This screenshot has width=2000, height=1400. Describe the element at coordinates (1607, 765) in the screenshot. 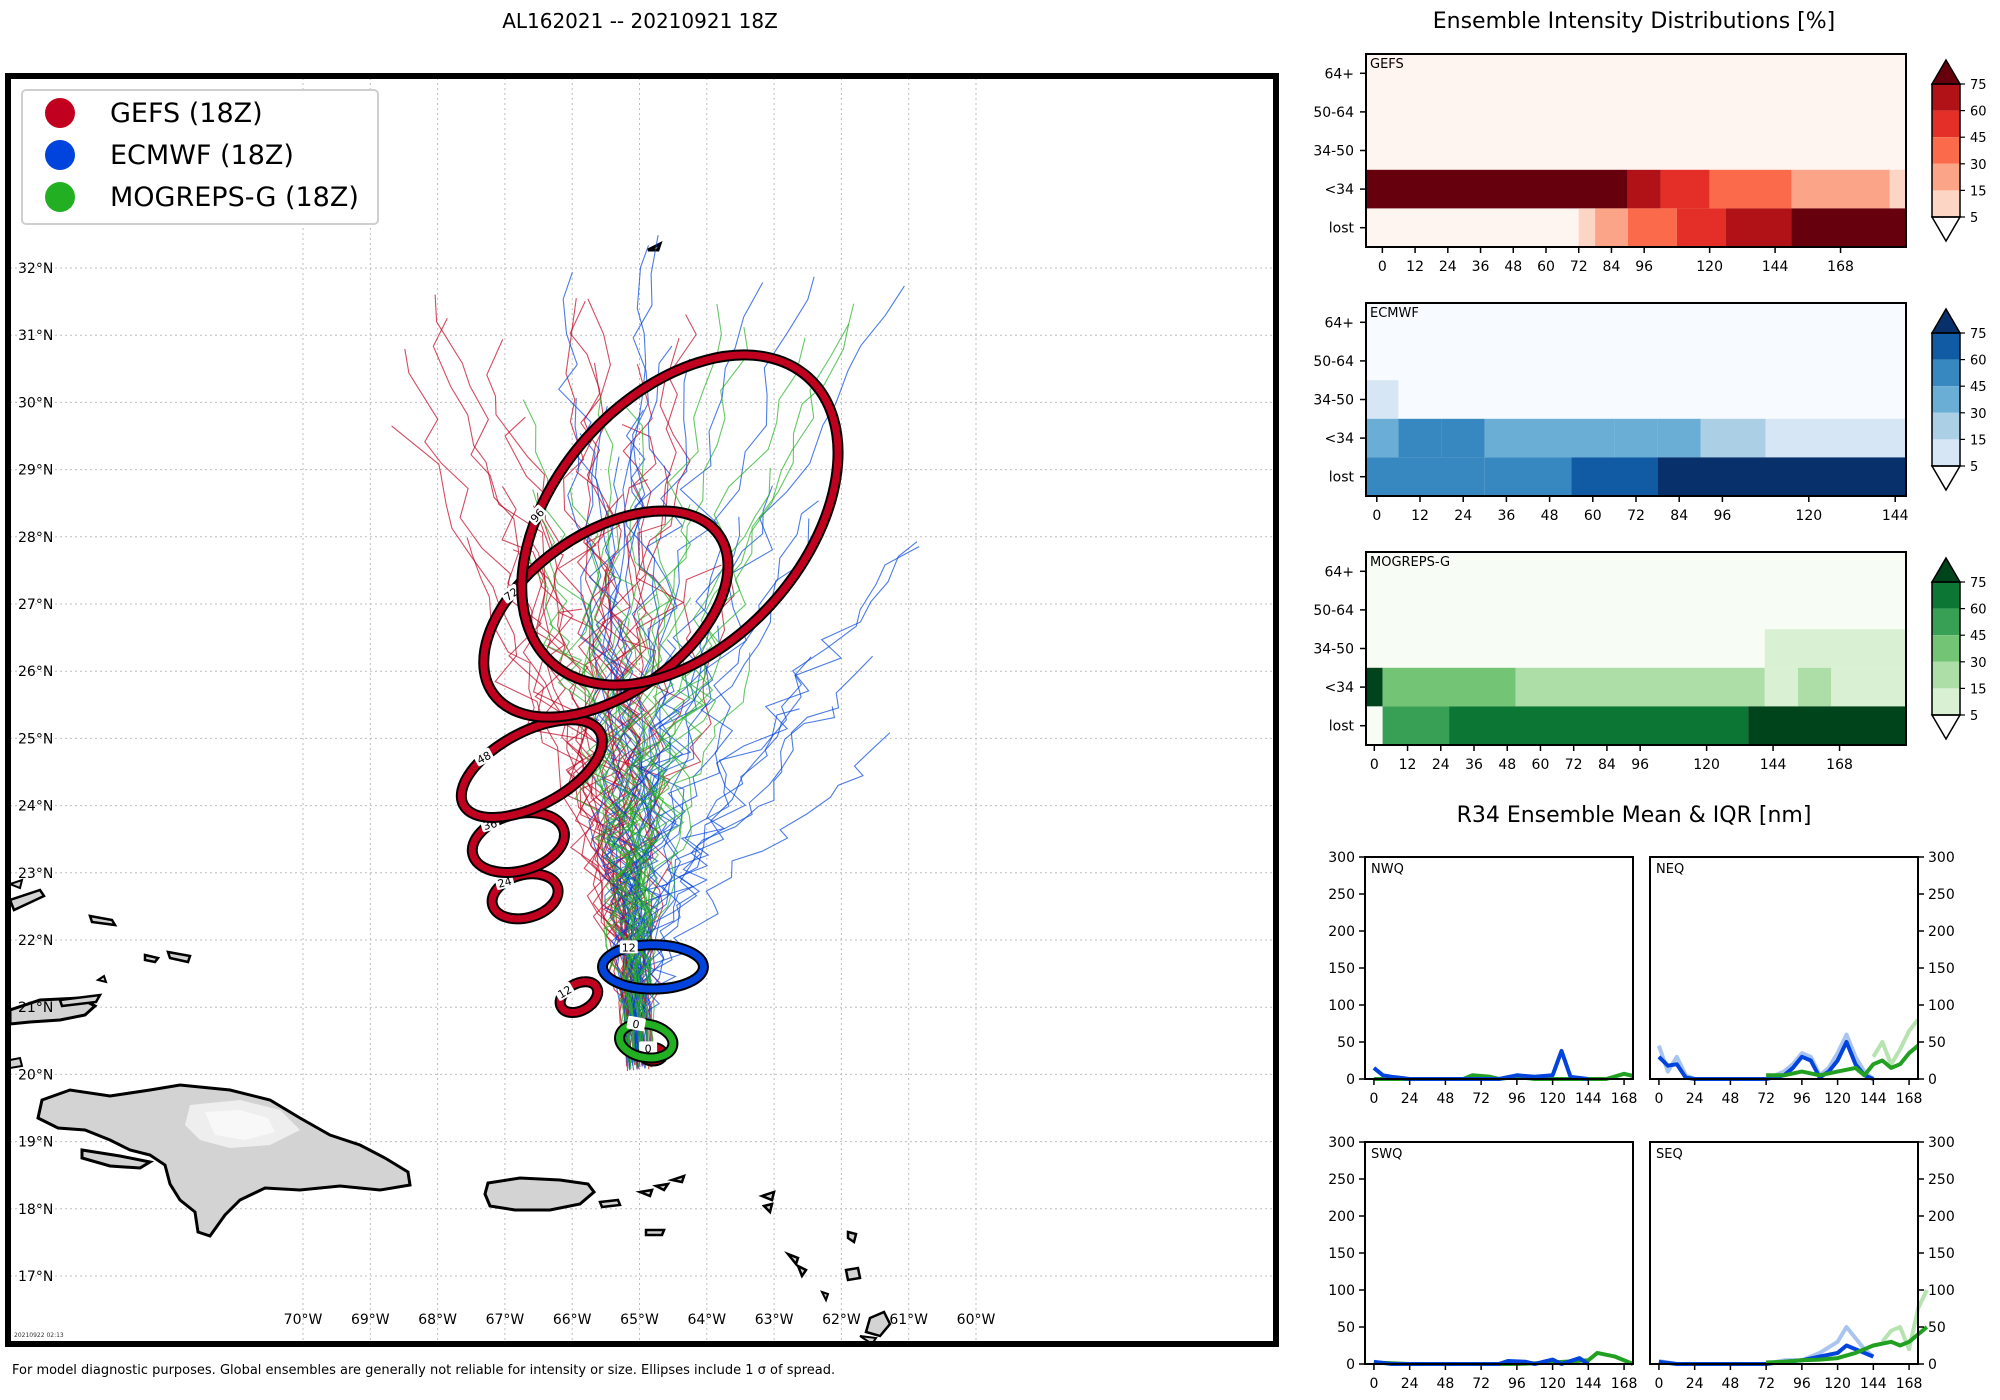

I see `intensity-x-tick-label: 84` at that location.